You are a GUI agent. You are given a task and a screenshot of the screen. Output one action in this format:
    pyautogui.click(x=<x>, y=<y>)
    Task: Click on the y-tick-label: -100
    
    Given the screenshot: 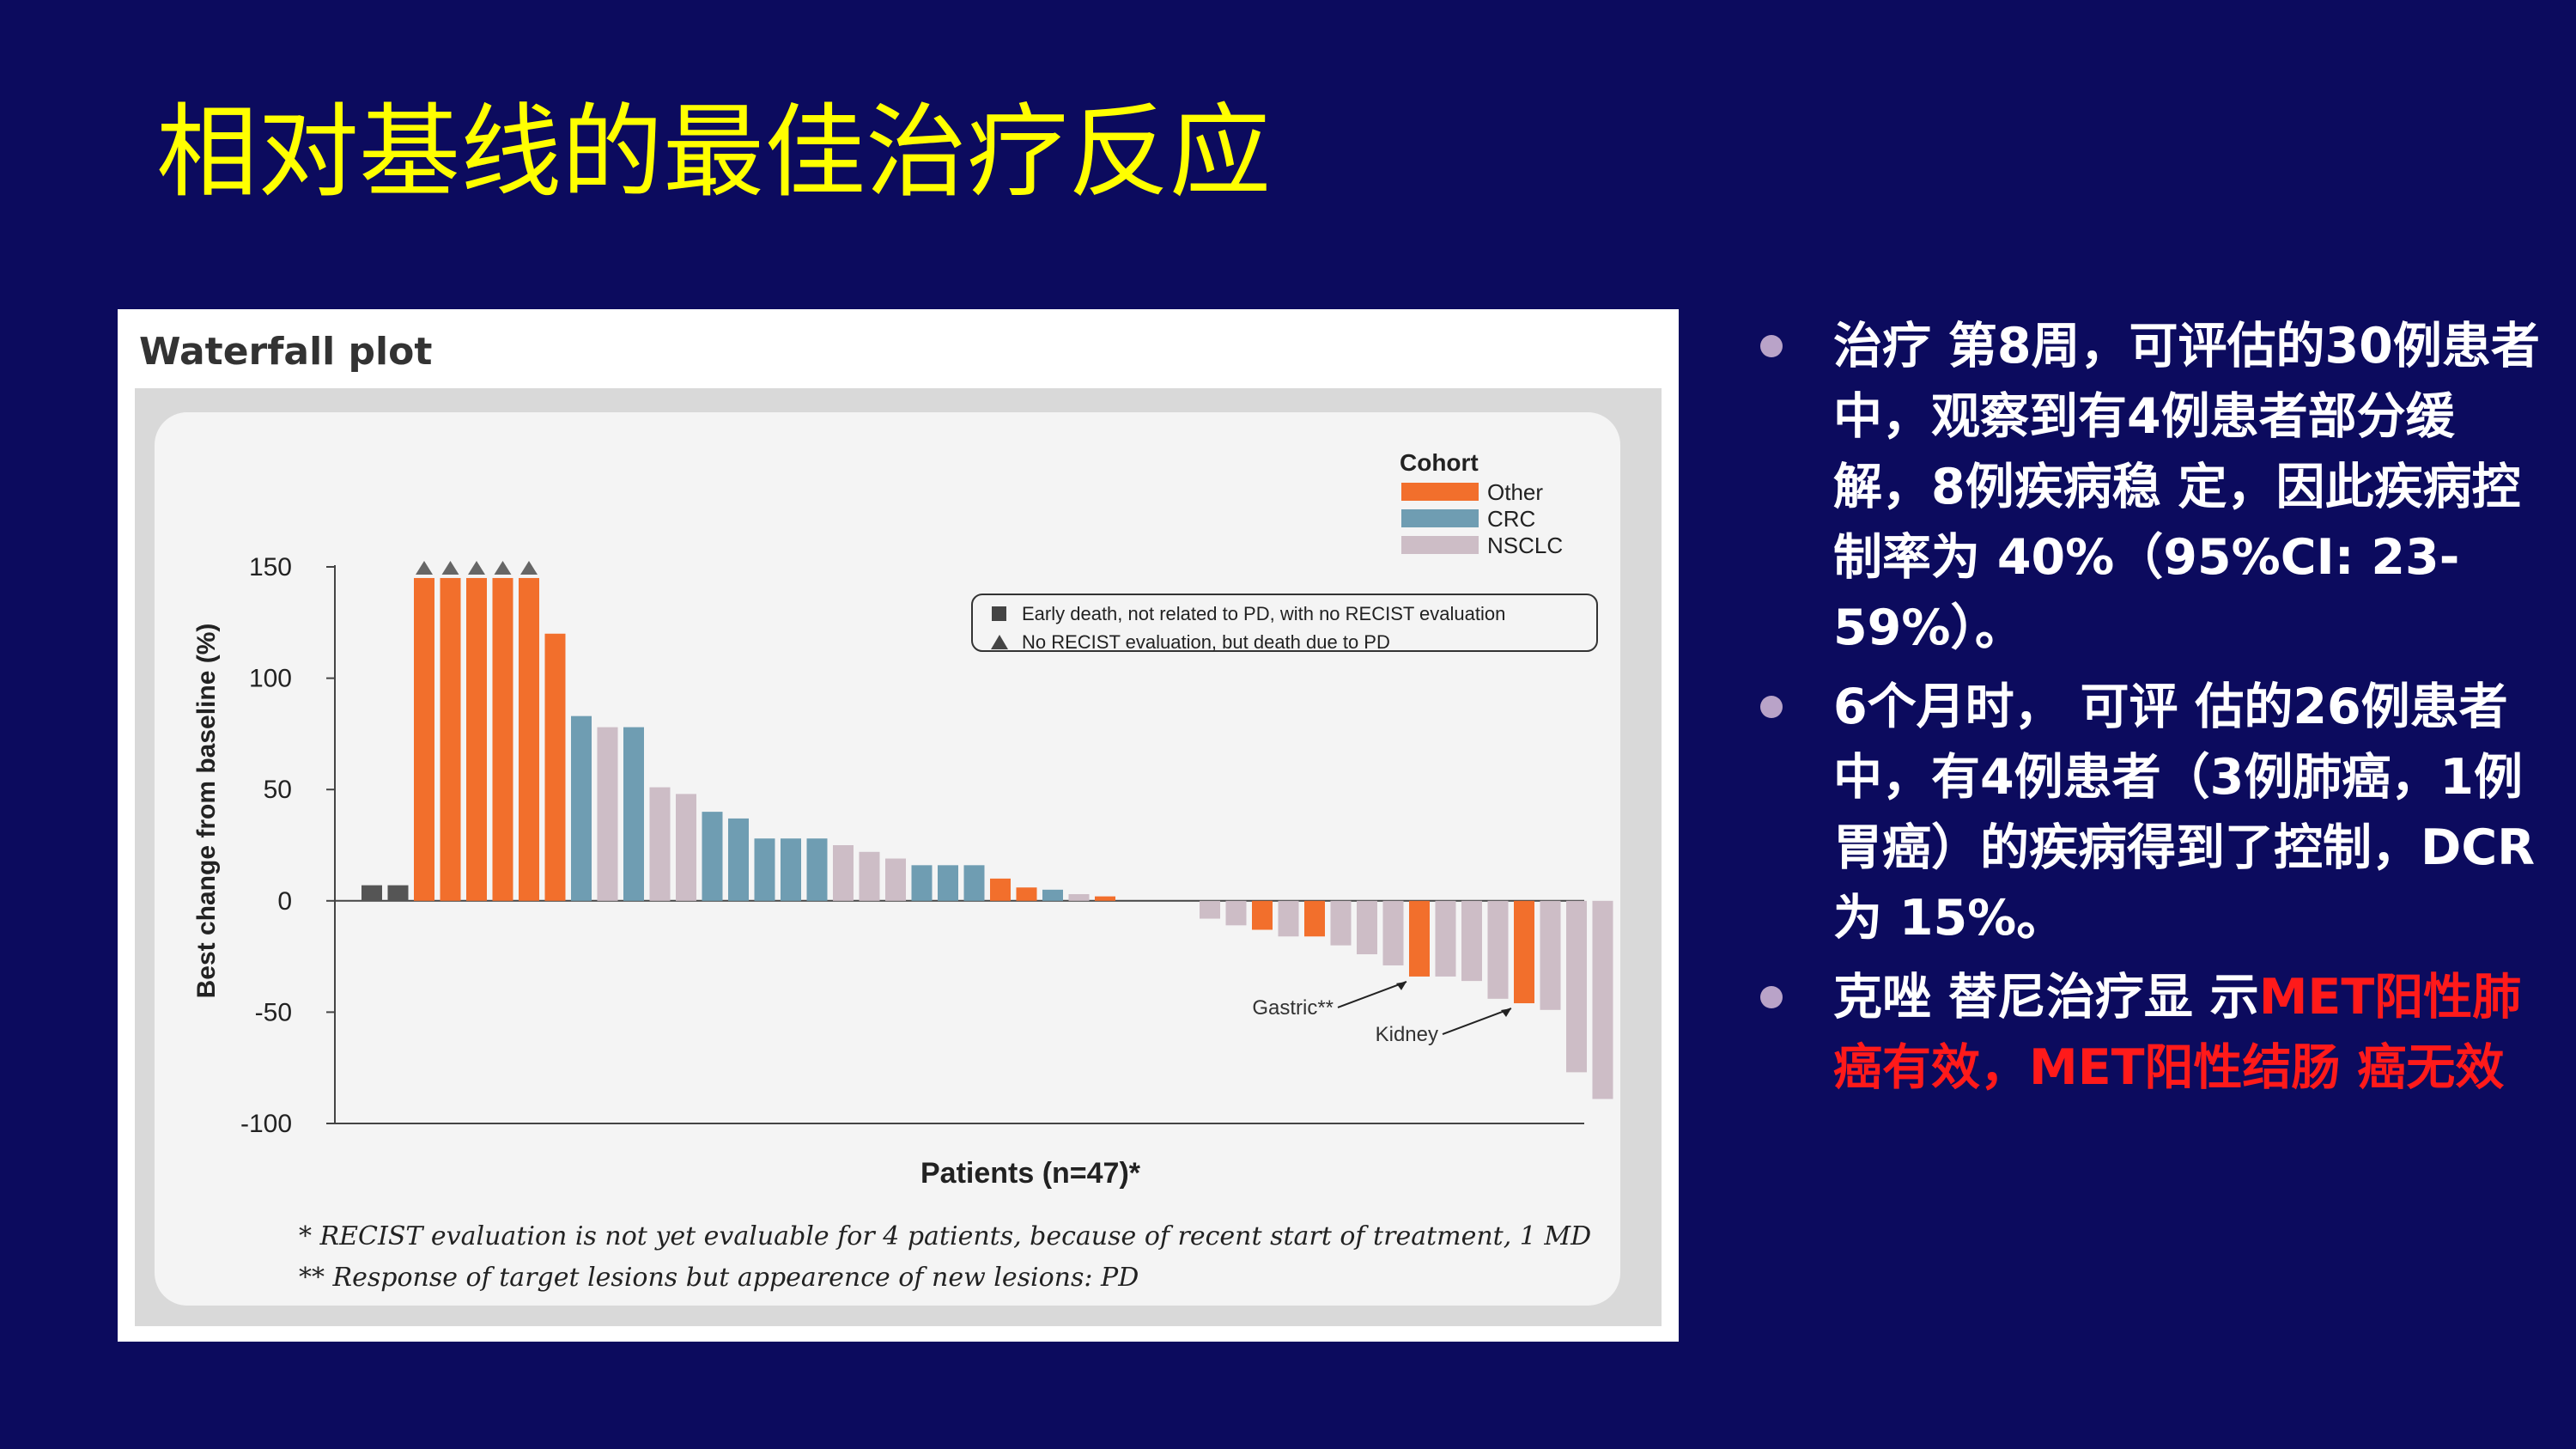 What is the action you would take?
    pyautogui.click(x=266, y=1124)
    